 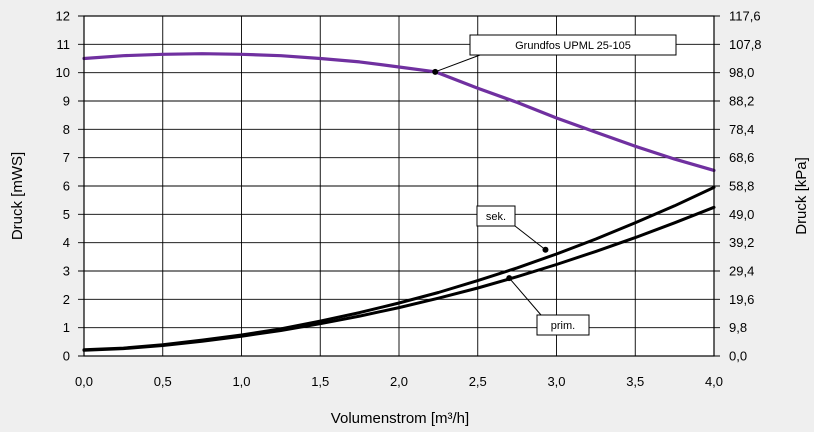 What do you see at coordinates (741, 186) in the screenshot?
I see `y2-tick-label: 58,8` at bounding box center [741, 186].